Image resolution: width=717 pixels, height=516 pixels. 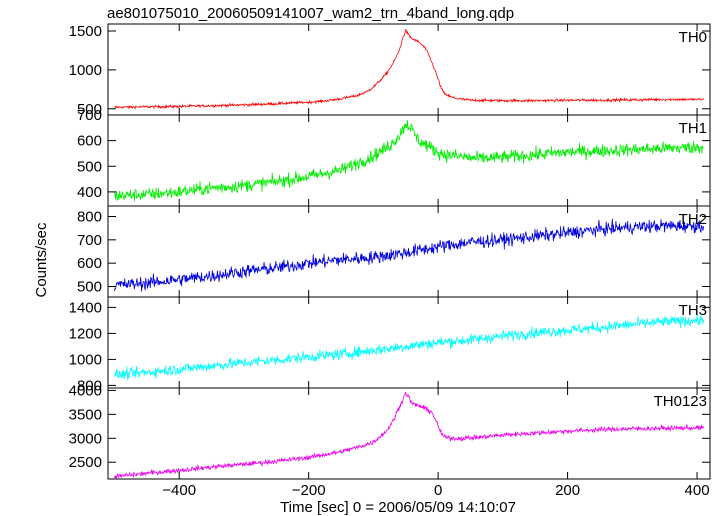 I want to click on y-tick-label: 3000, so click(x=85, y=438).